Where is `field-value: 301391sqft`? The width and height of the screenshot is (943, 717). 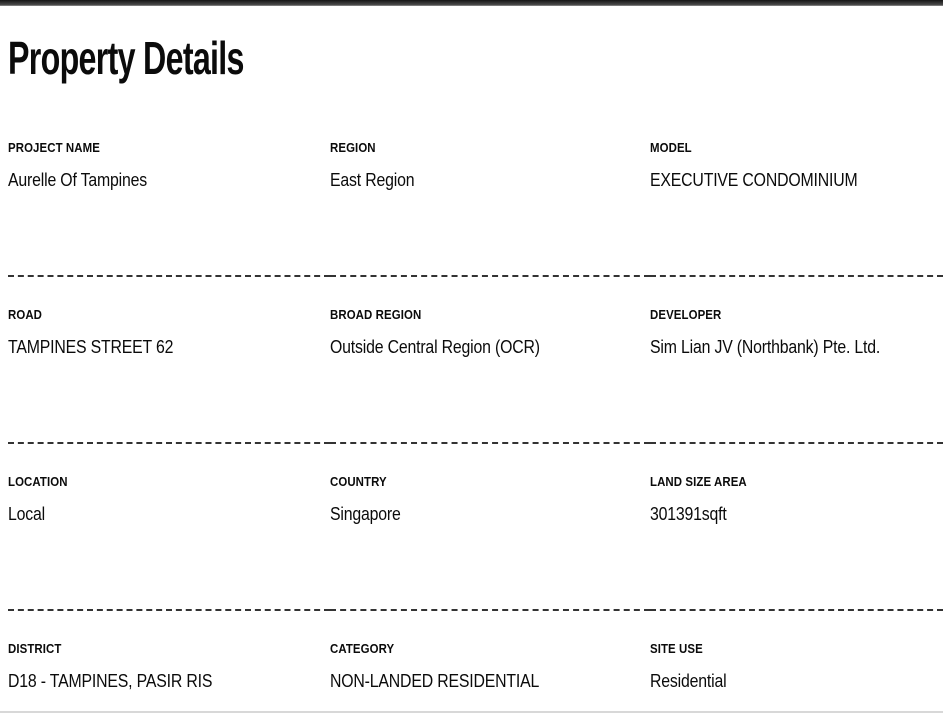 field-value: 301391sqft is located at coordinates (688, 514).